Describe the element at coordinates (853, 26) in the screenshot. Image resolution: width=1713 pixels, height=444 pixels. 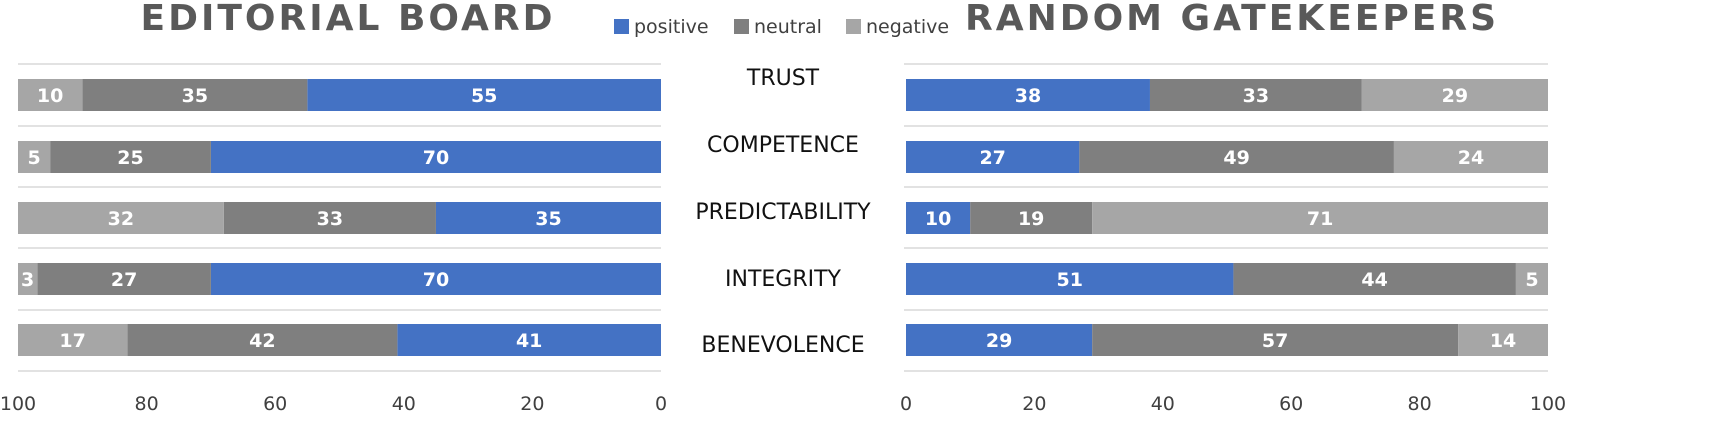
I see `legend-swatch-negative` at that location.